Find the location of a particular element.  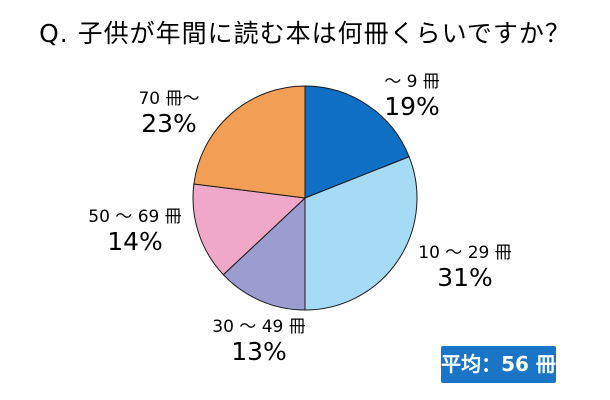

slice-label-range: 70 冊～ is located at coordinates (169, 99).